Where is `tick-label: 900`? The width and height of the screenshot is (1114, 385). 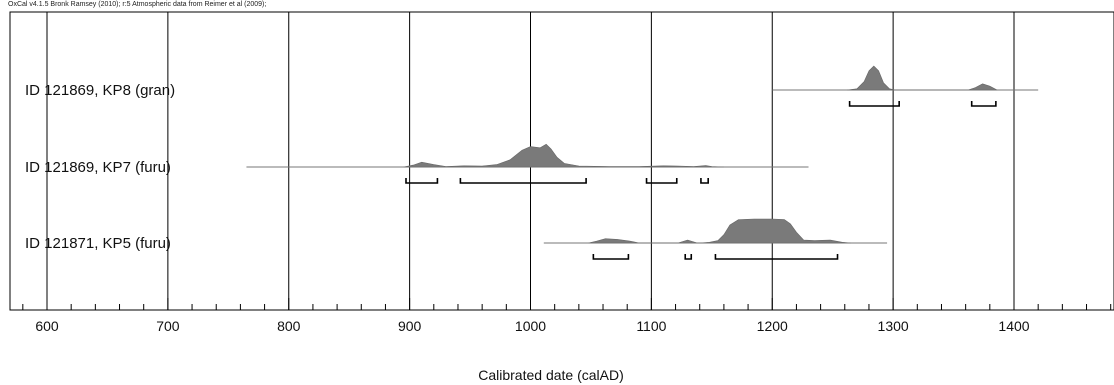
tick-label: 900 is located at coordinates (410, 326).